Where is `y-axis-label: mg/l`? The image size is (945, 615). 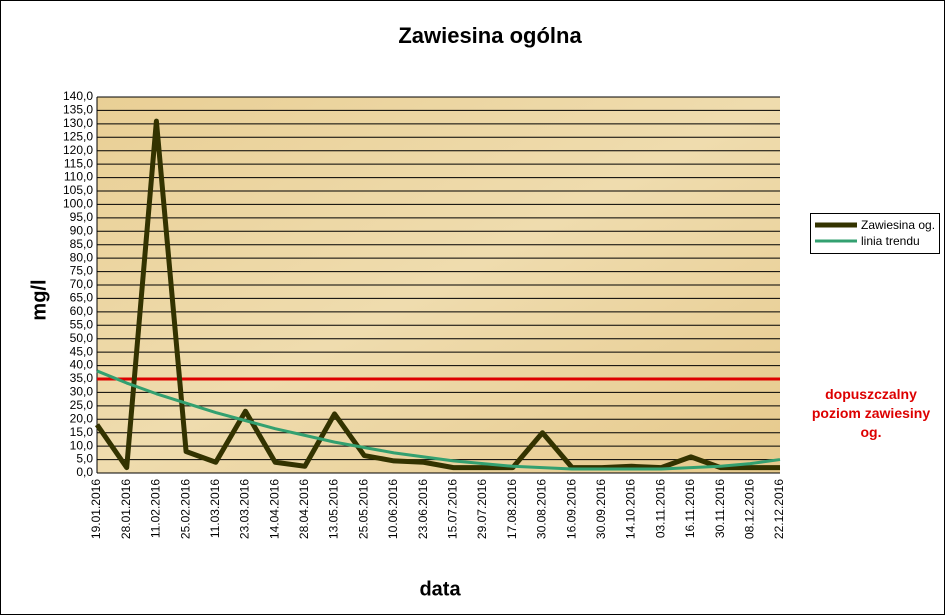
y-axis-label: mg/l is located at coordinates (39, 299).